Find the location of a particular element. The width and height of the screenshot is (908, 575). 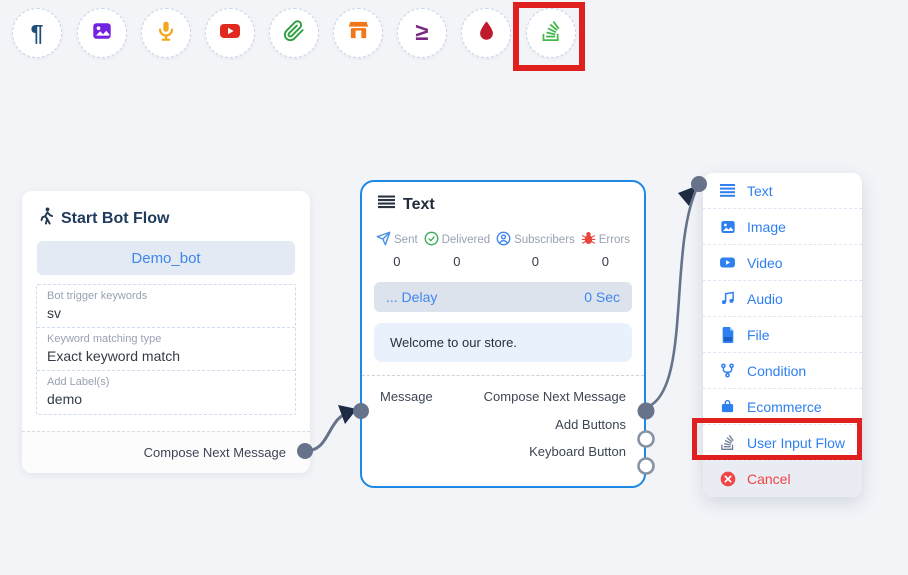

compose-next-output-label: Compose Next Message is located at coordinates (554, 396).